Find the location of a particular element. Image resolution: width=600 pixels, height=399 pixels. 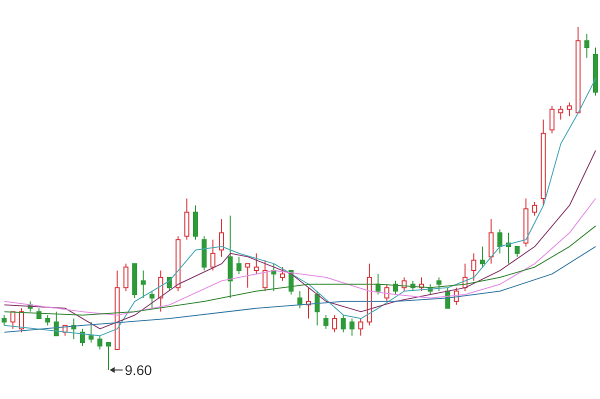

annotation: 9.60 is located at coordinates (138, 370).